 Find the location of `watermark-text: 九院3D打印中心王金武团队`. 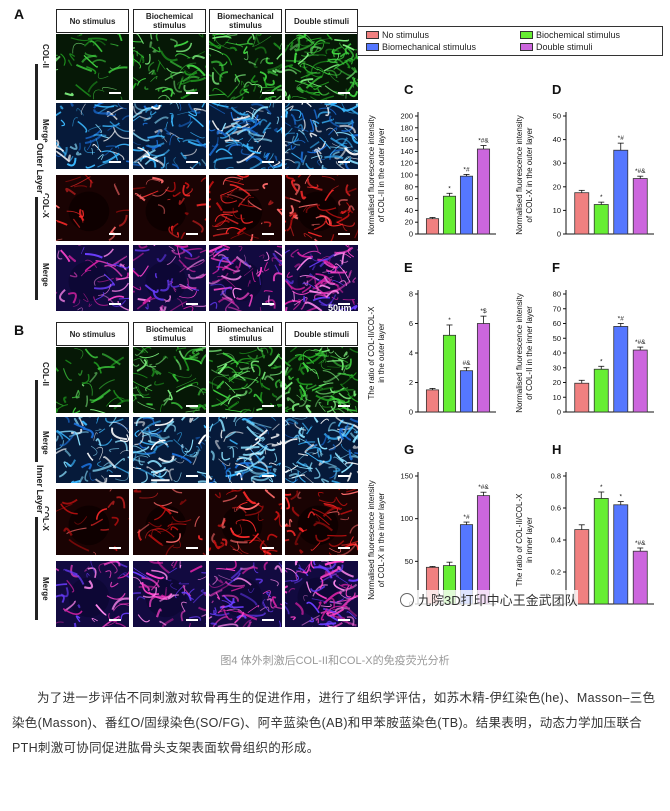

watermark-text: 九院3D打印中心王金武团队 is located at coordinates (498, 600).